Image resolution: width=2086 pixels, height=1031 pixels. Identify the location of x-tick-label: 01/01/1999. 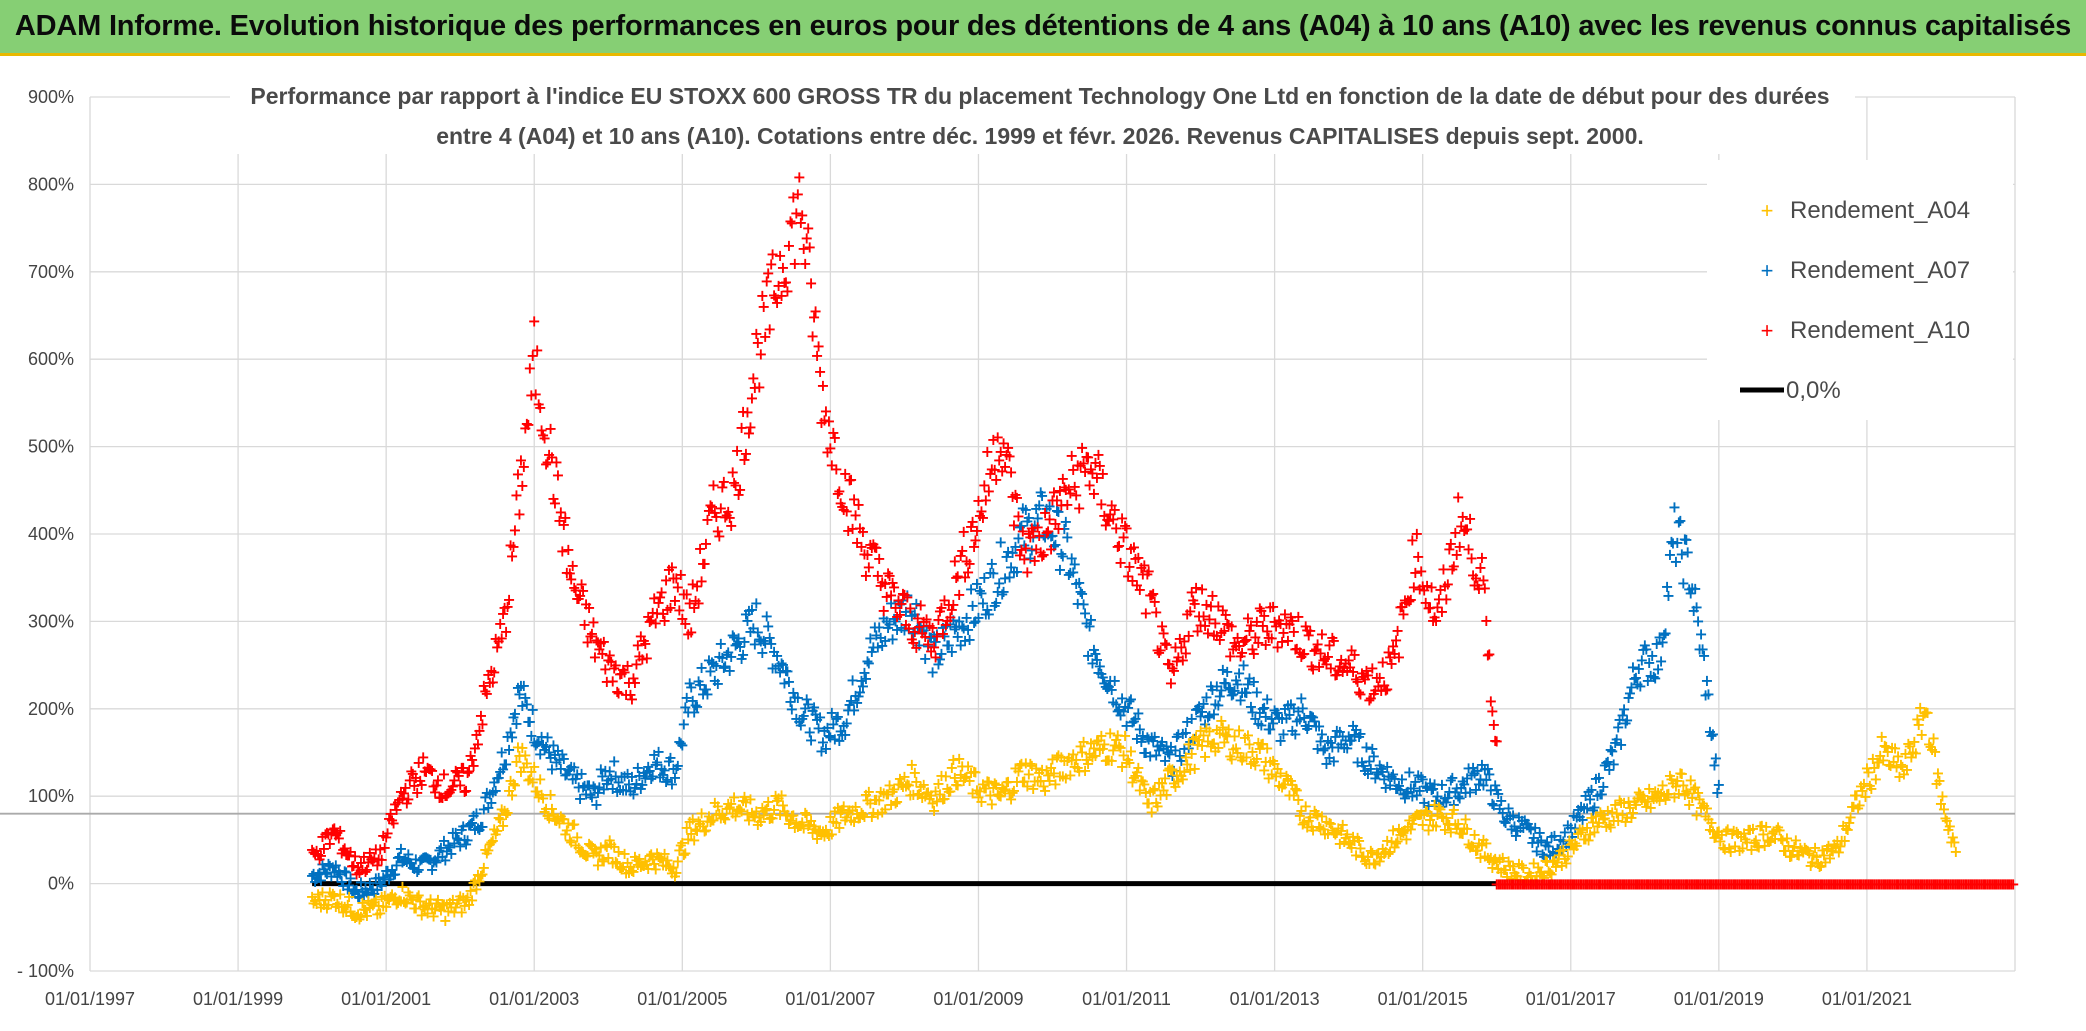
(238, 999).